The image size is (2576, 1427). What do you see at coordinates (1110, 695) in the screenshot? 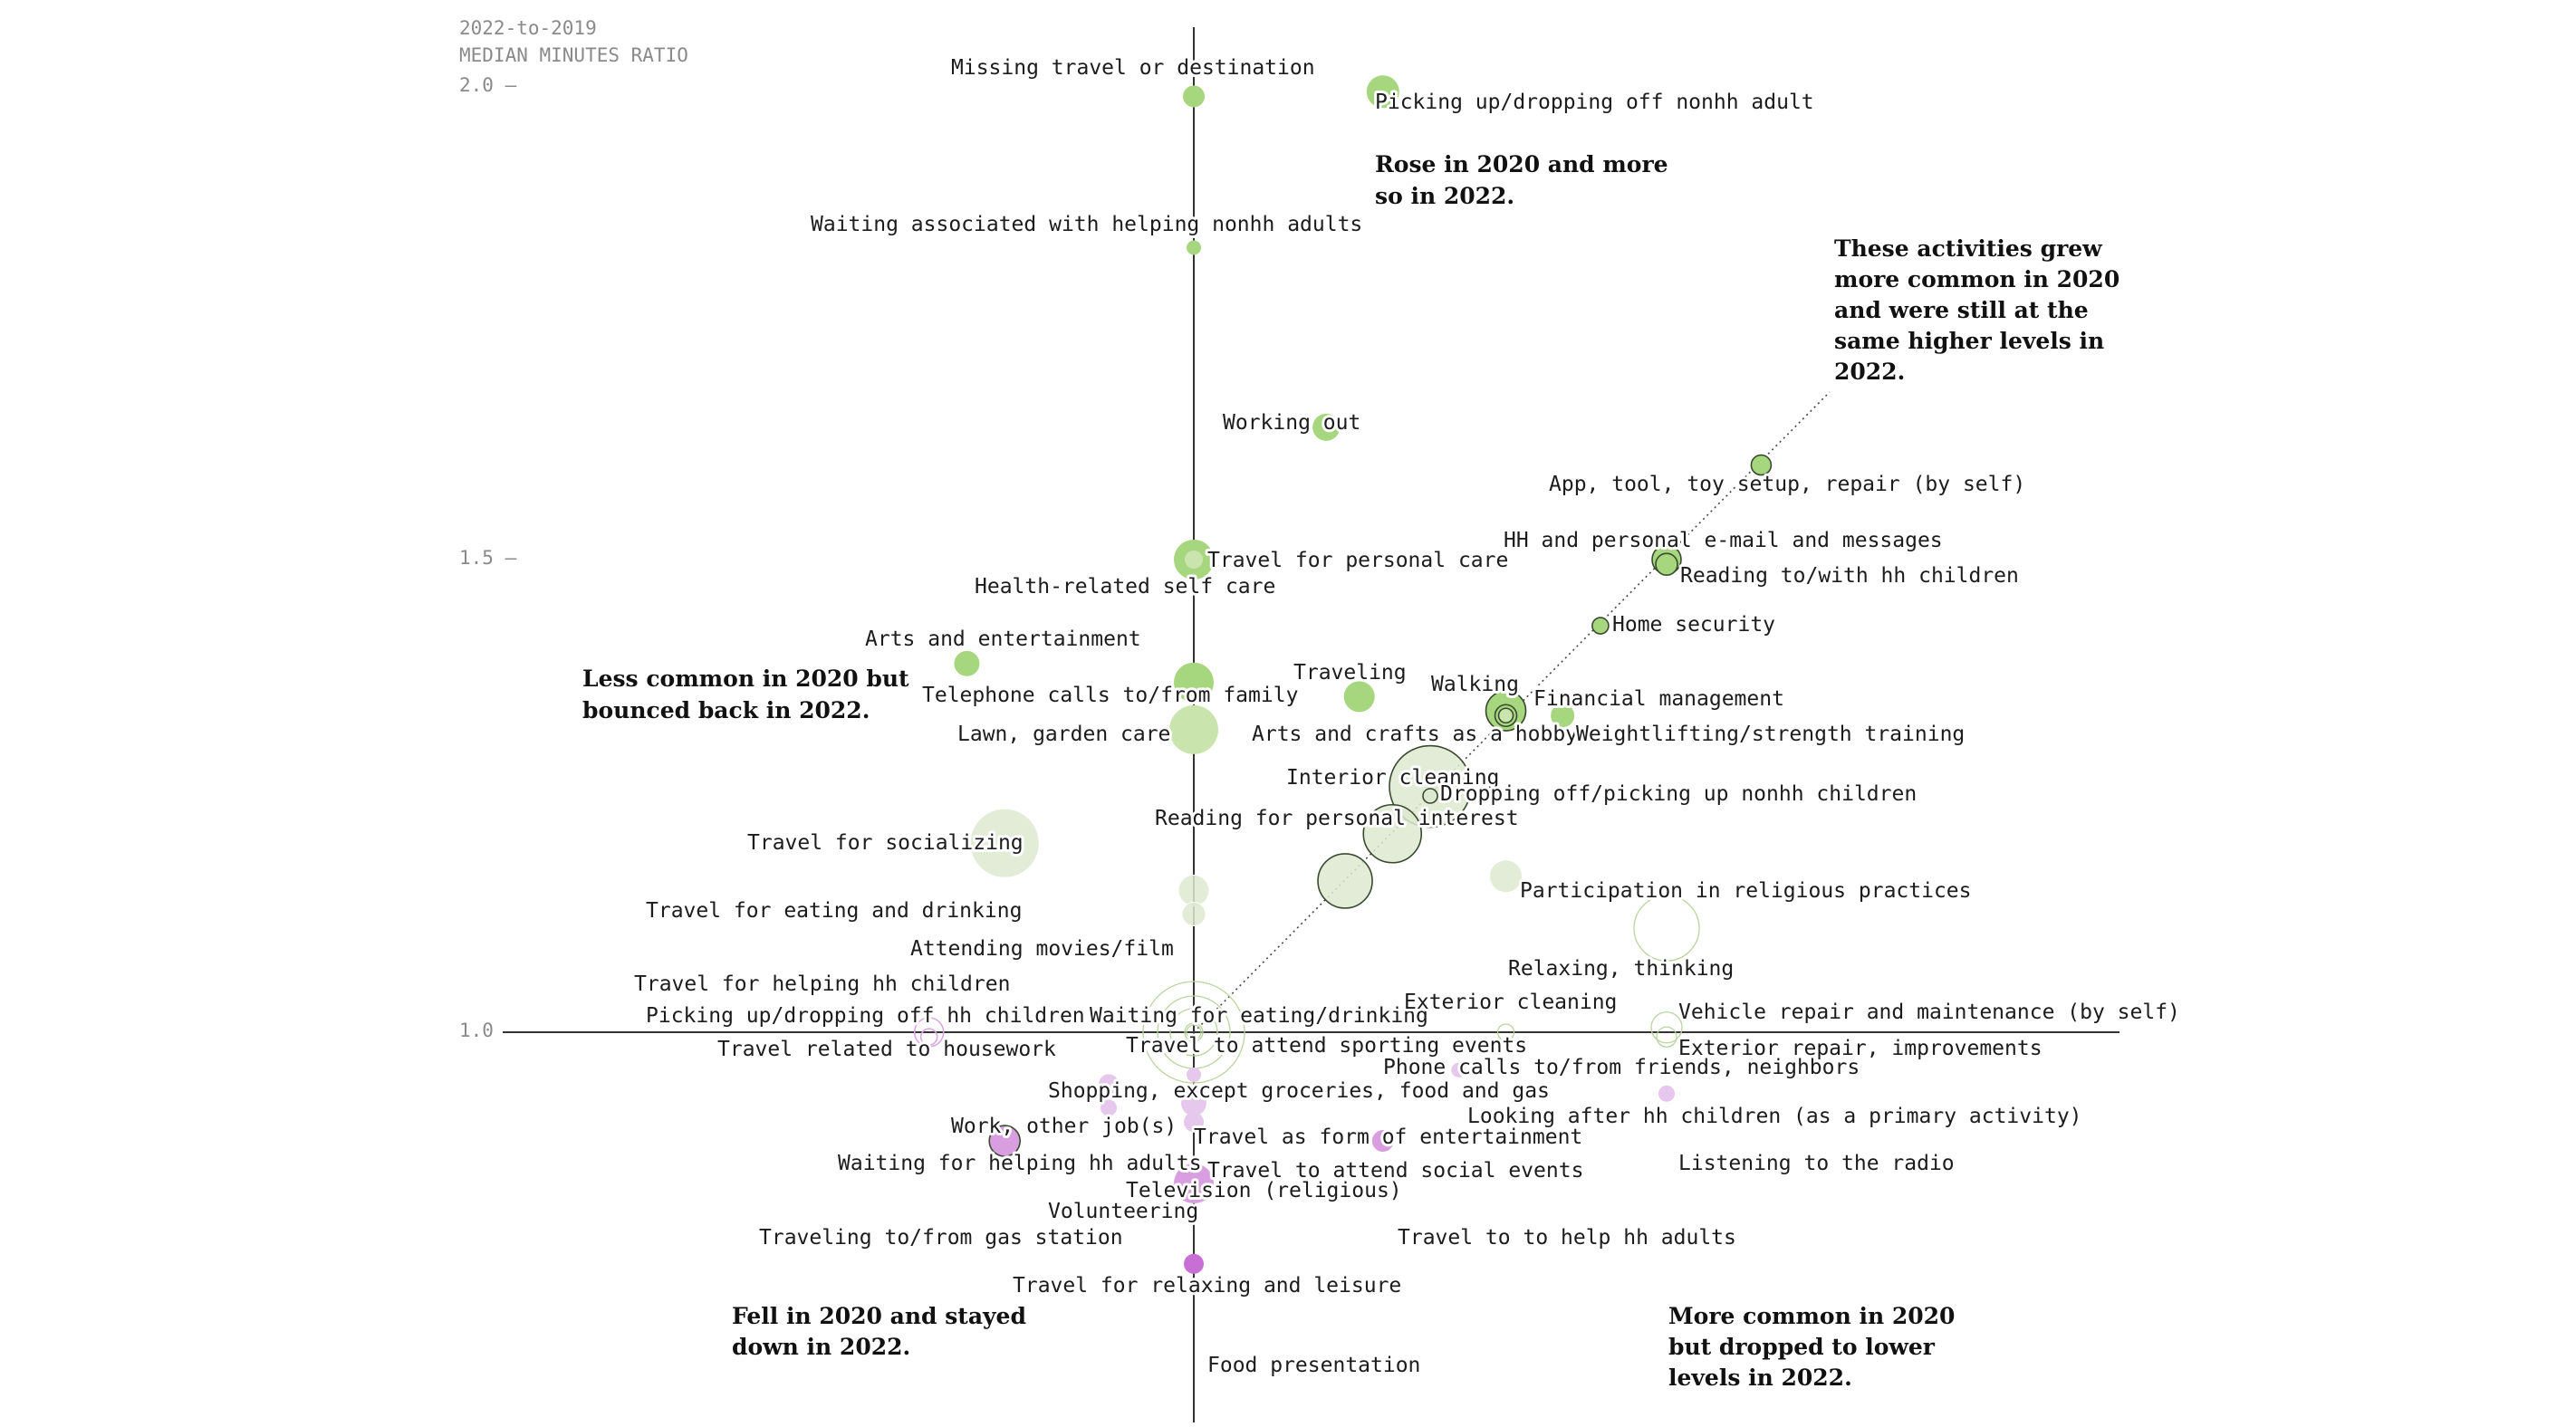
I see `label-telephone-family: Telephone calls to/from family` at bounding box center [1110, 695].